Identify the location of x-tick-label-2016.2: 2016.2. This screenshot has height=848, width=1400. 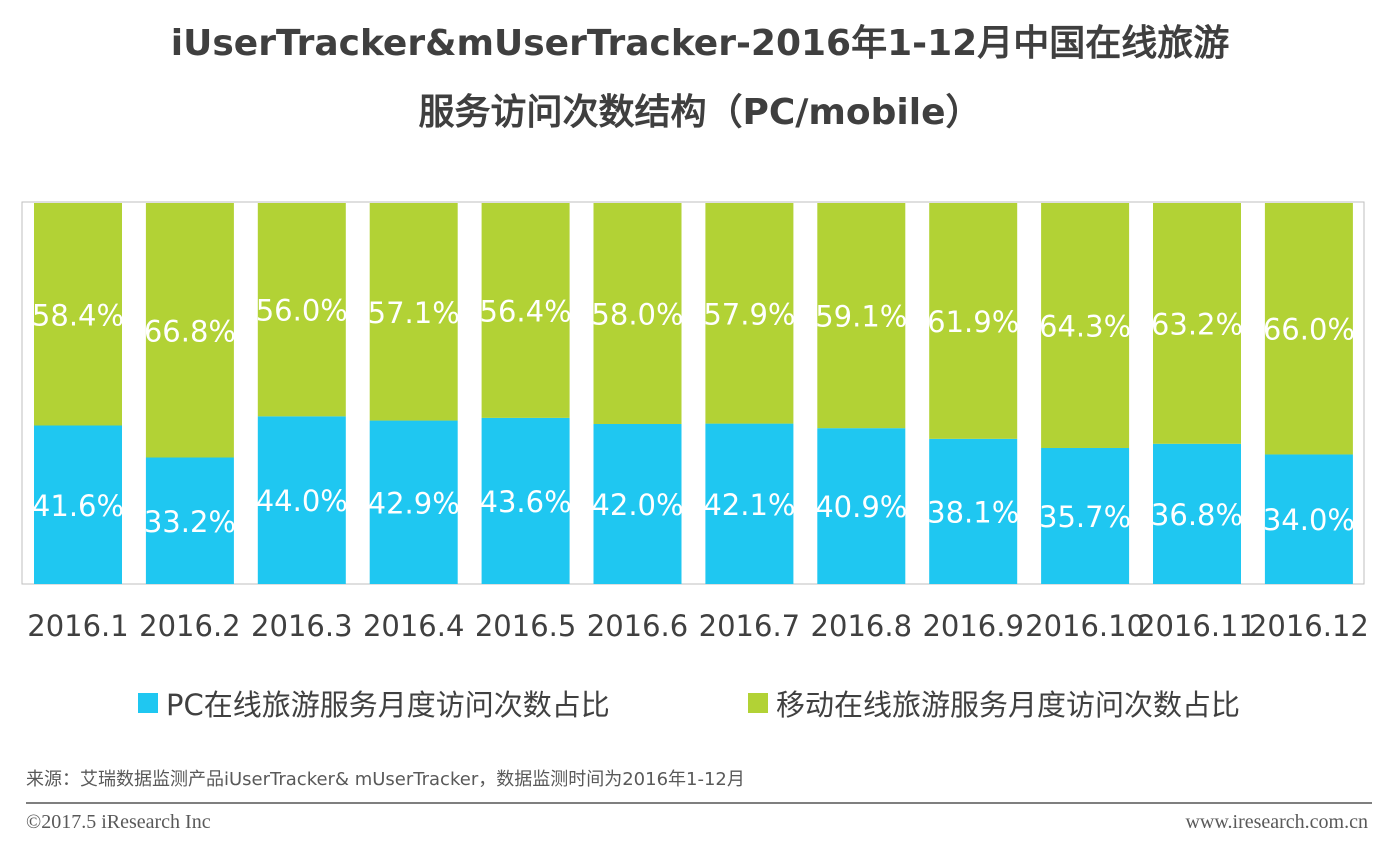
(189, 626).